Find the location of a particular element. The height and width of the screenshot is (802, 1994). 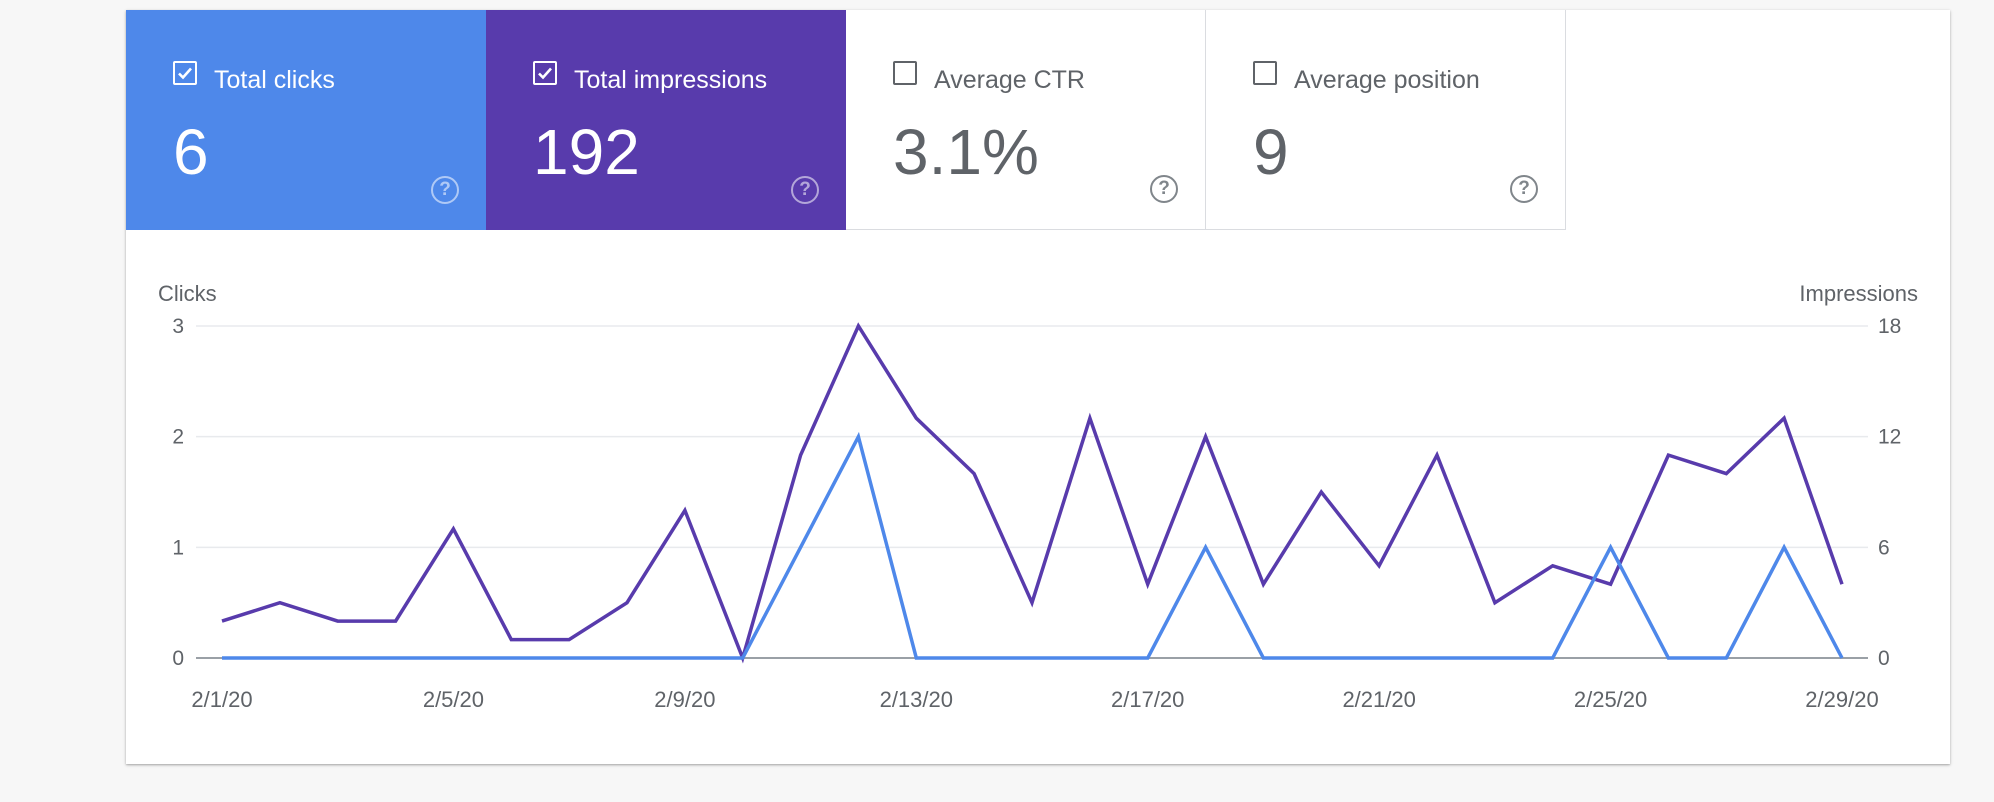

metric-label: Average CTR is located at coordinates (1009, 80).